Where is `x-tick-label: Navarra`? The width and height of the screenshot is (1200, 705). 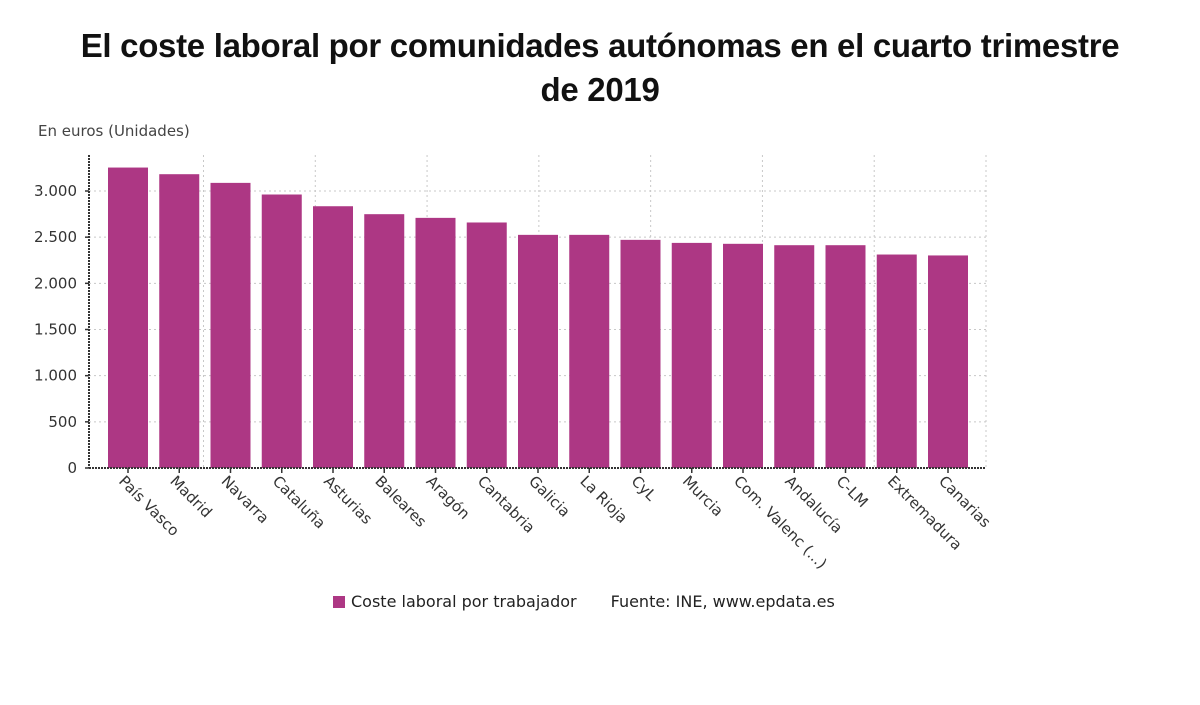 x-tick-label: Navarra is located at coordinates (245, 499).